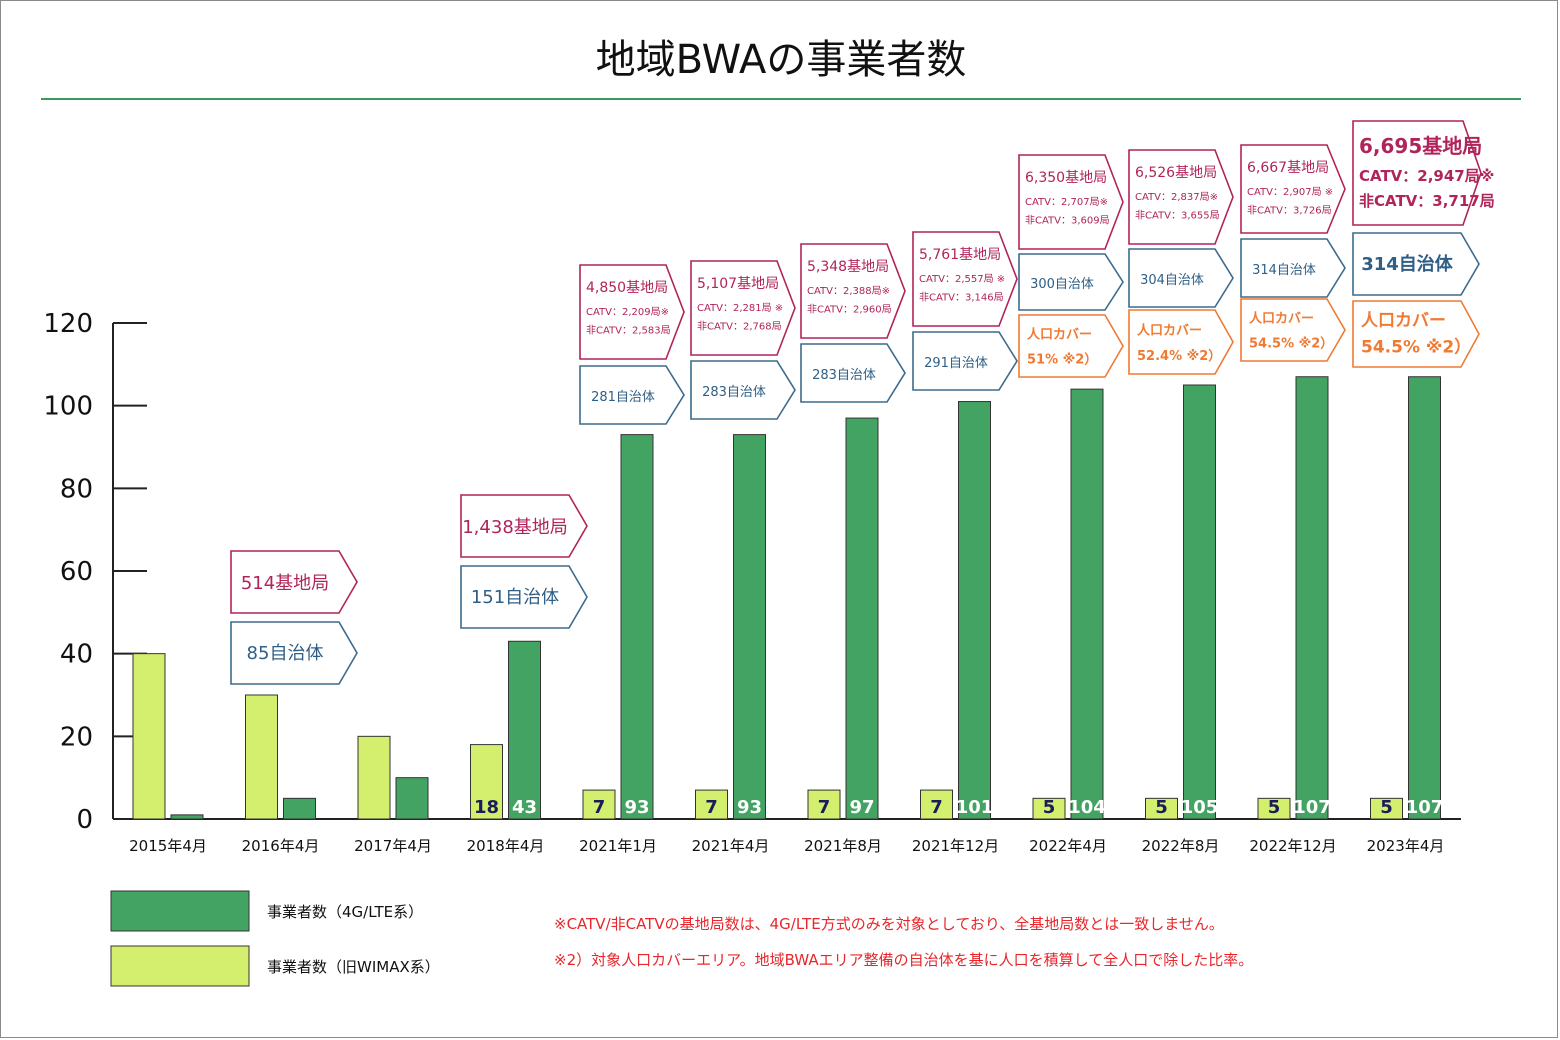  What do you see at coordinates (955, 846) in the screenshot?
I see `x-tick-label: 2021年12月` at bounding box center [955, 846].